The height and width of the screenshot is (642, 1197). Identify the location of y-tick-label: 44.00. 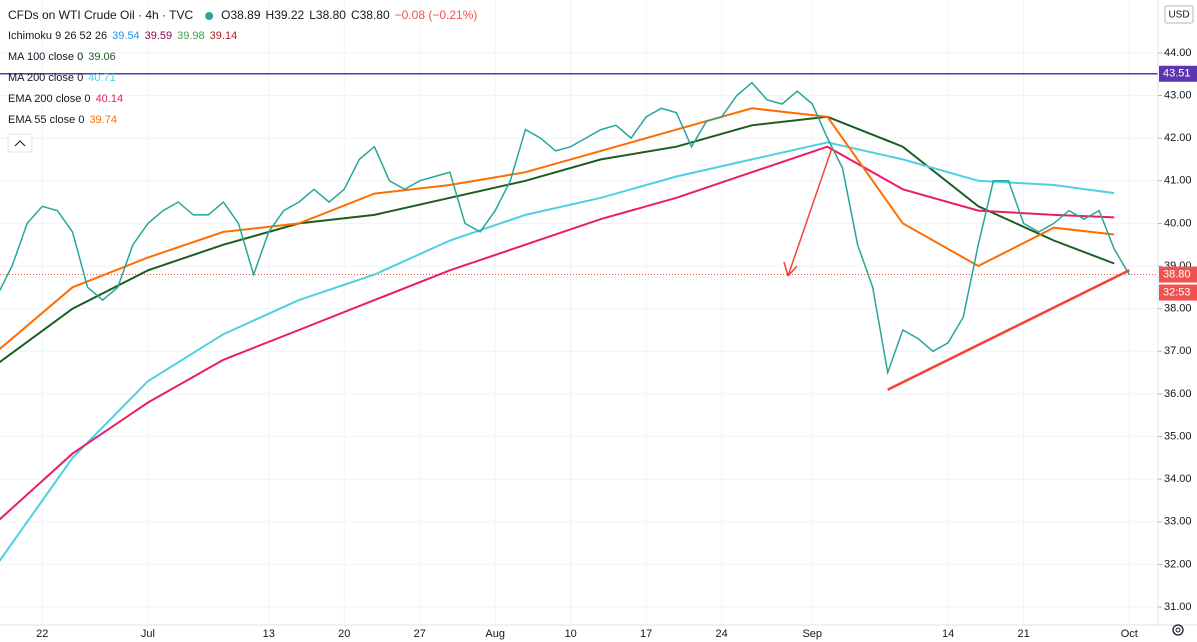
(1178, 53).